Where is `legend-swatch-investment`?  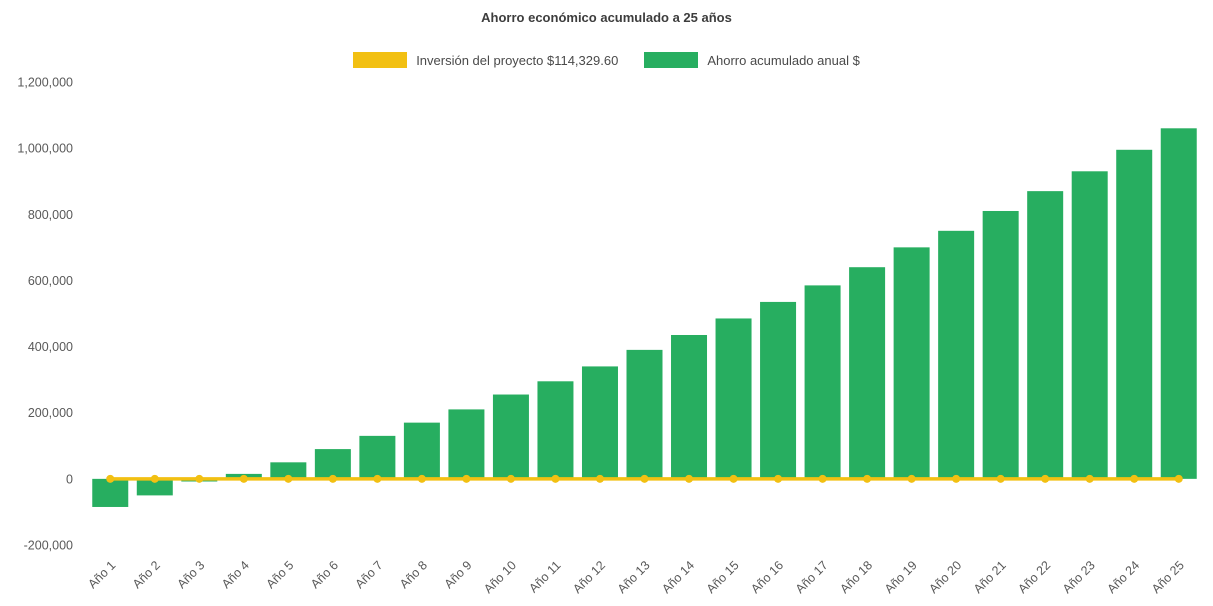
legend-swatch-investment is located at coordinates (380, 60).